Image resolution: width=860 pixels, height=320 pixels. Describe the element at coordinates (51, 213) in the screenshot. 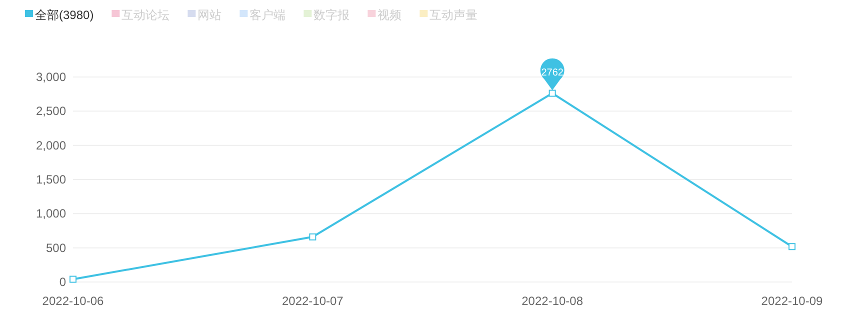

I see `y-tick-label: 1,000` at that location.